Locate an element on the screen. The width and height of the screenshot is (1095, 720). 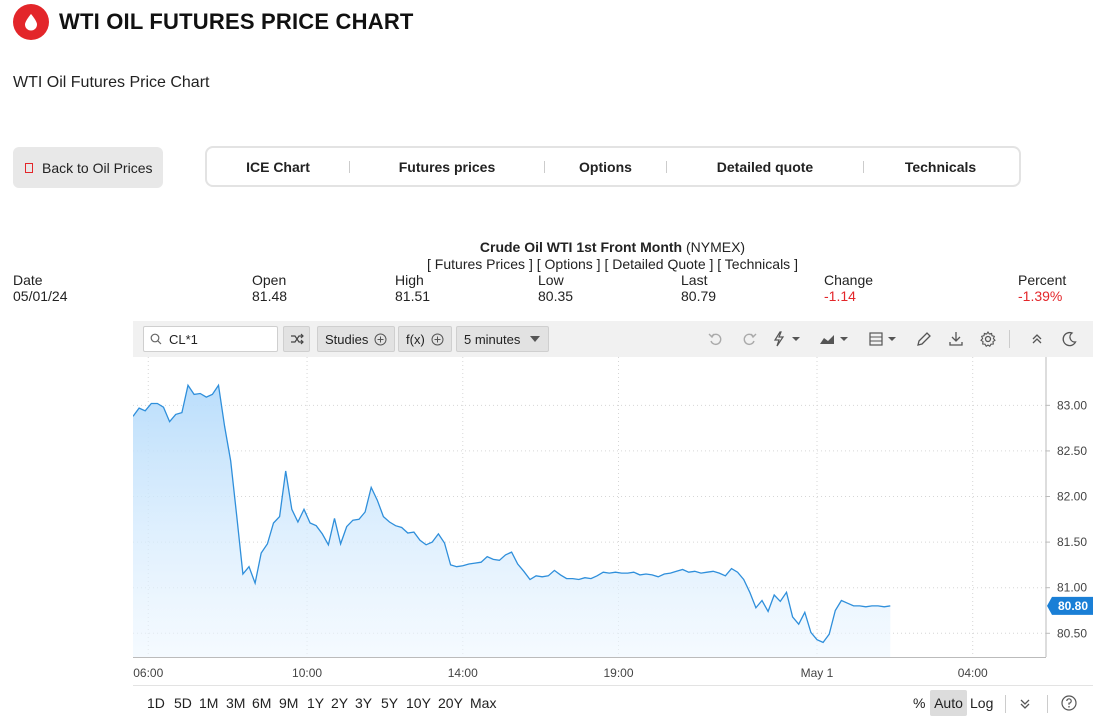
quote-open-value: 81.48 is located at coordinates (270, 296).